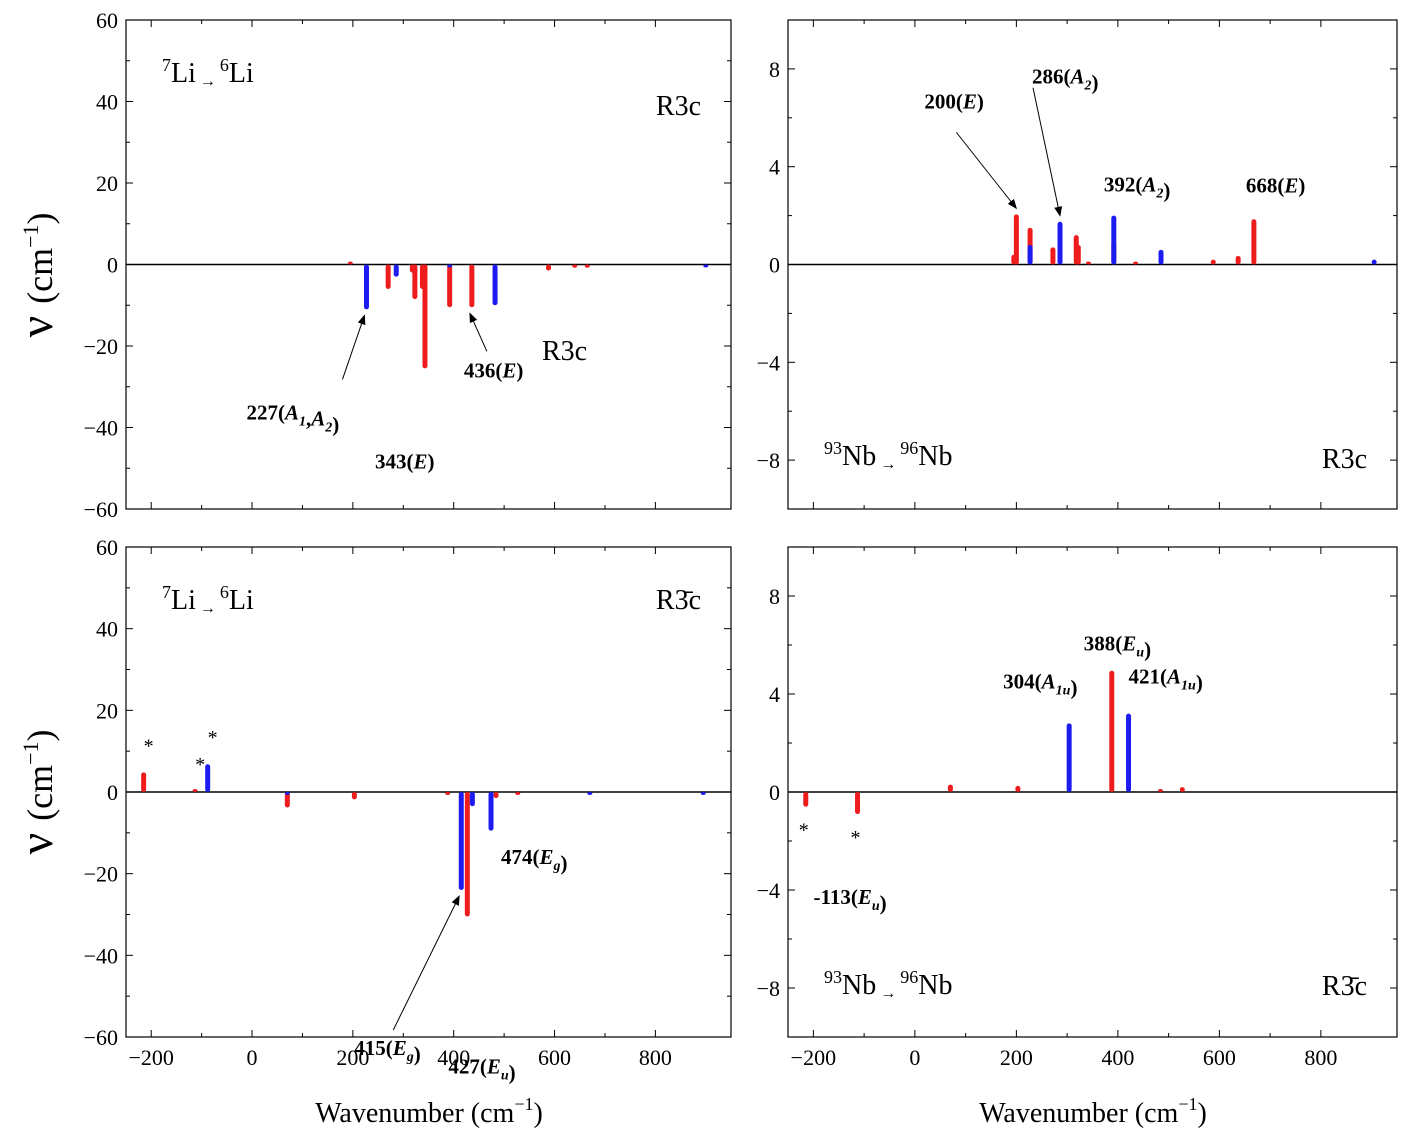  I want to click on annotation-427: 427(Eu), so click(481, 1070).